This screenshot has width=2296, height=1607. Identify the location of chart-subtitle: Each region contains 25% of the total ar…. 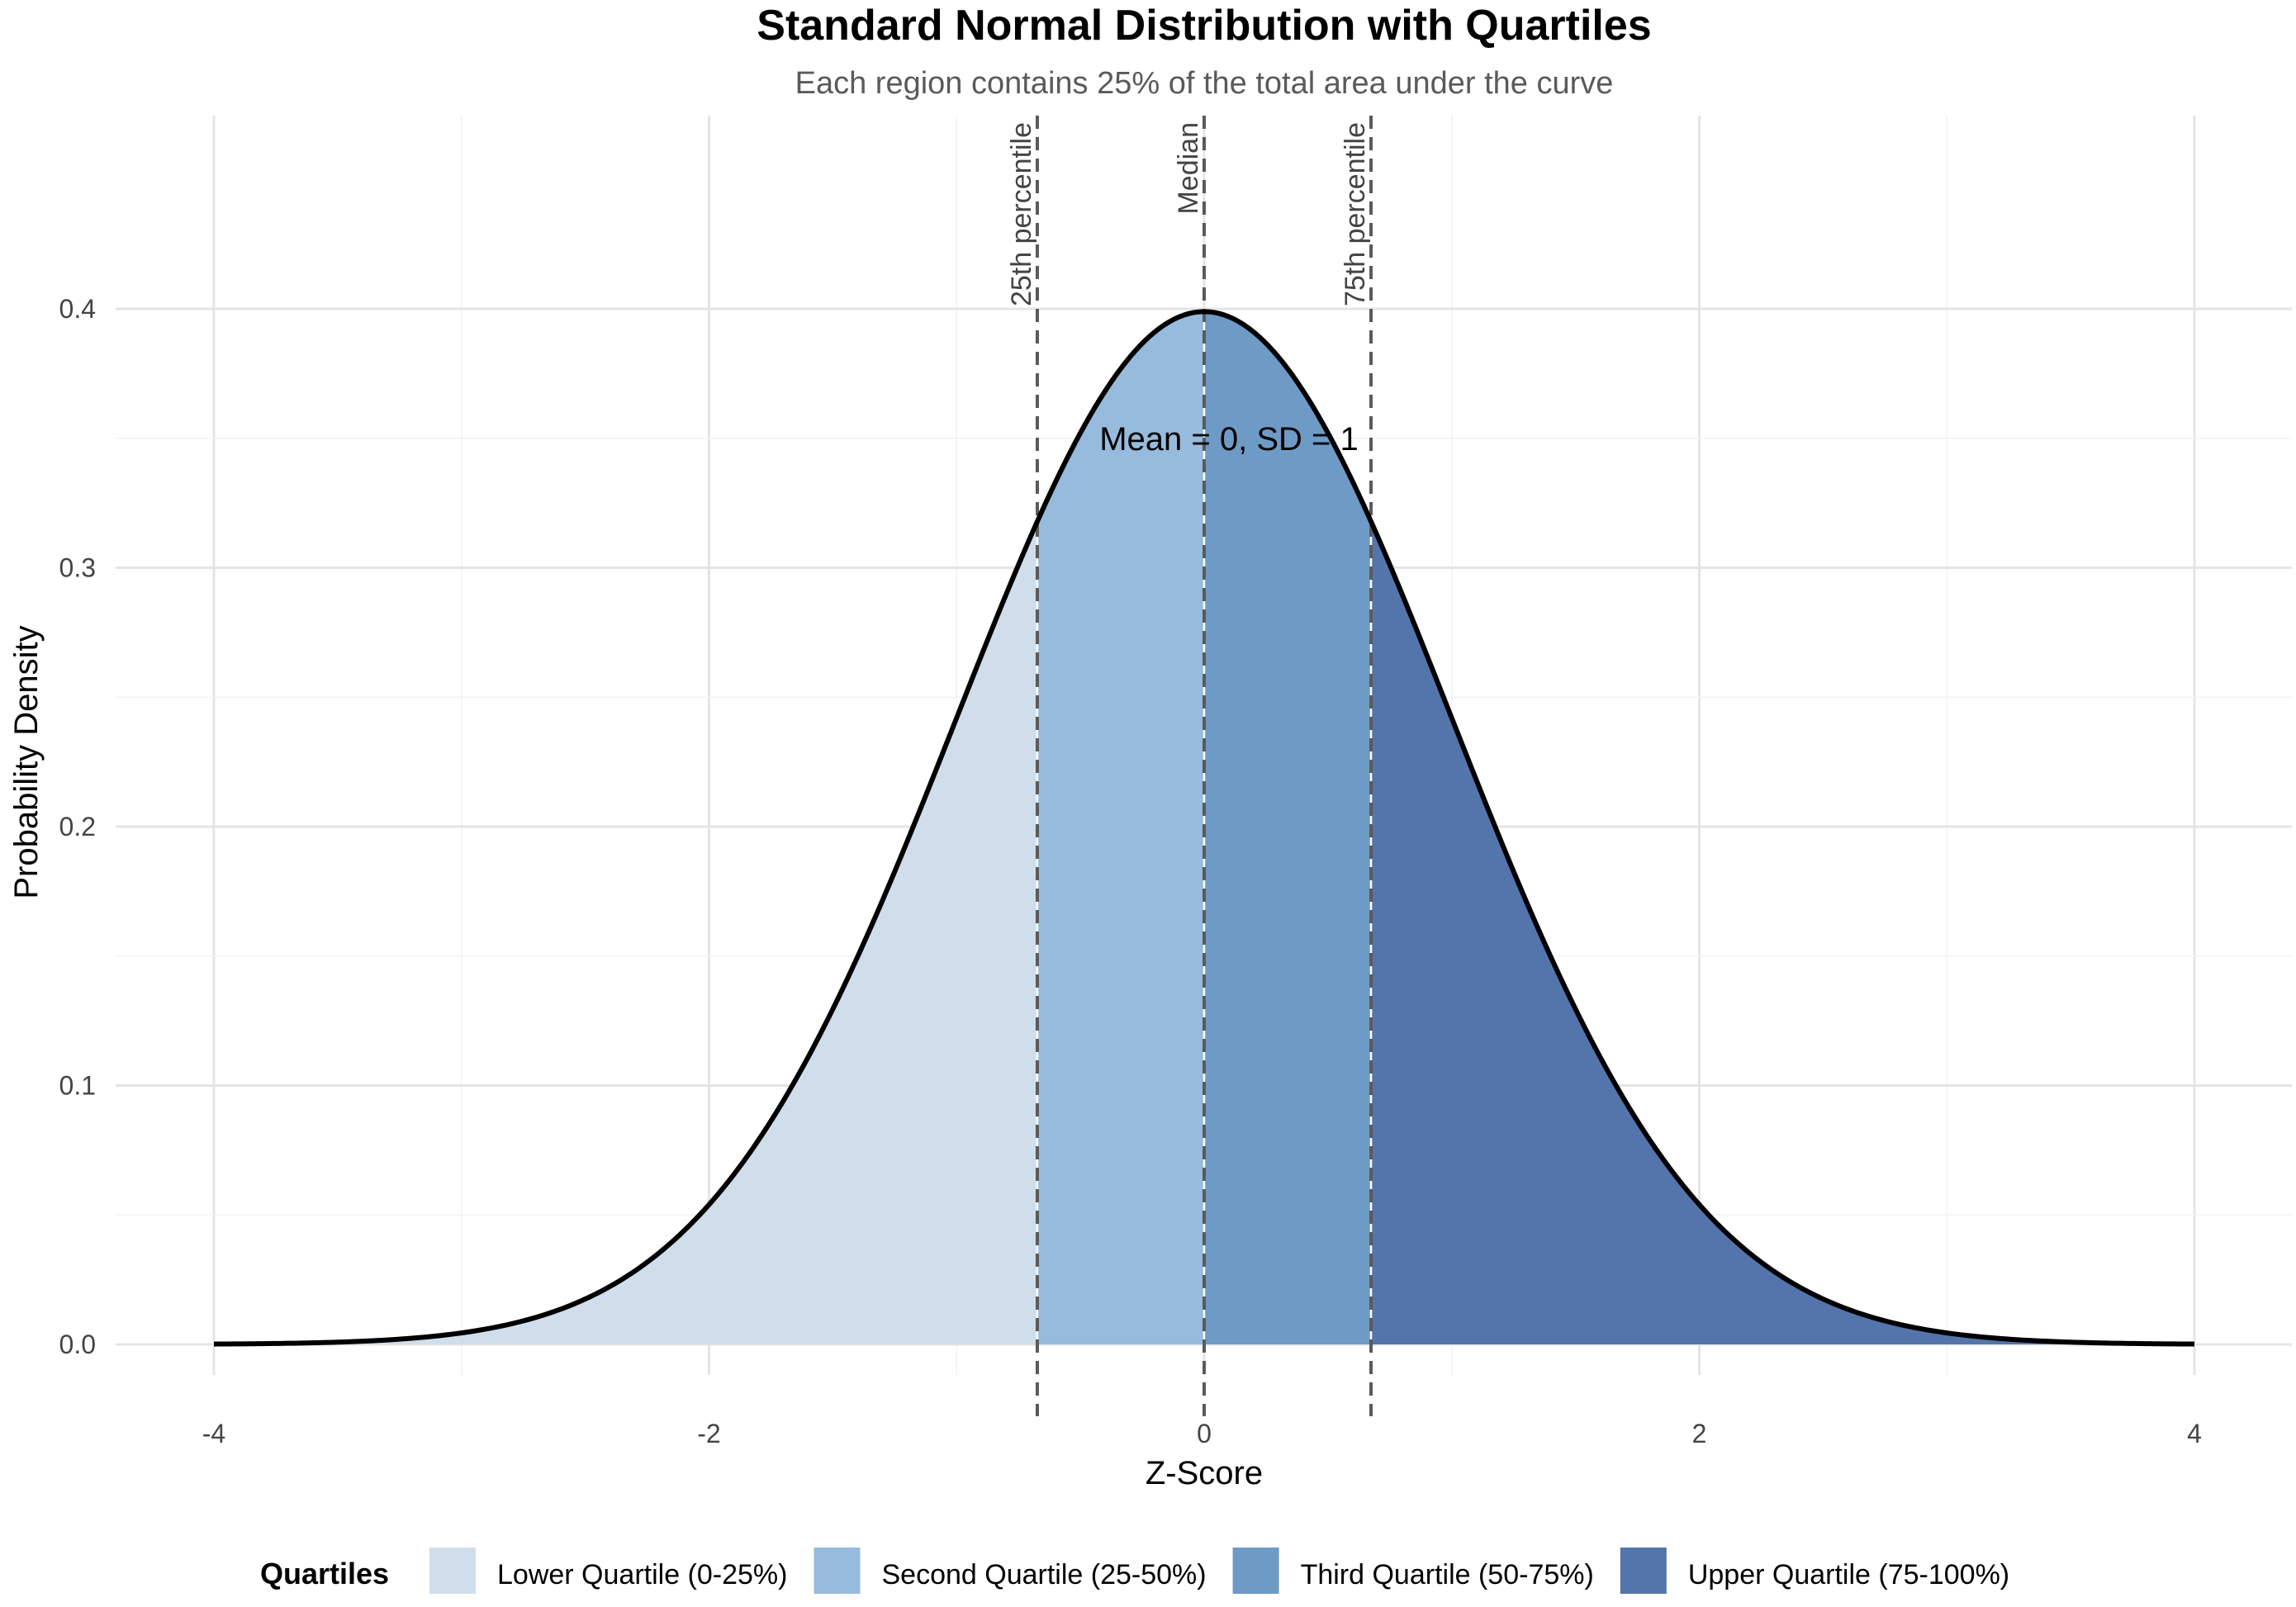
(1204, 83).